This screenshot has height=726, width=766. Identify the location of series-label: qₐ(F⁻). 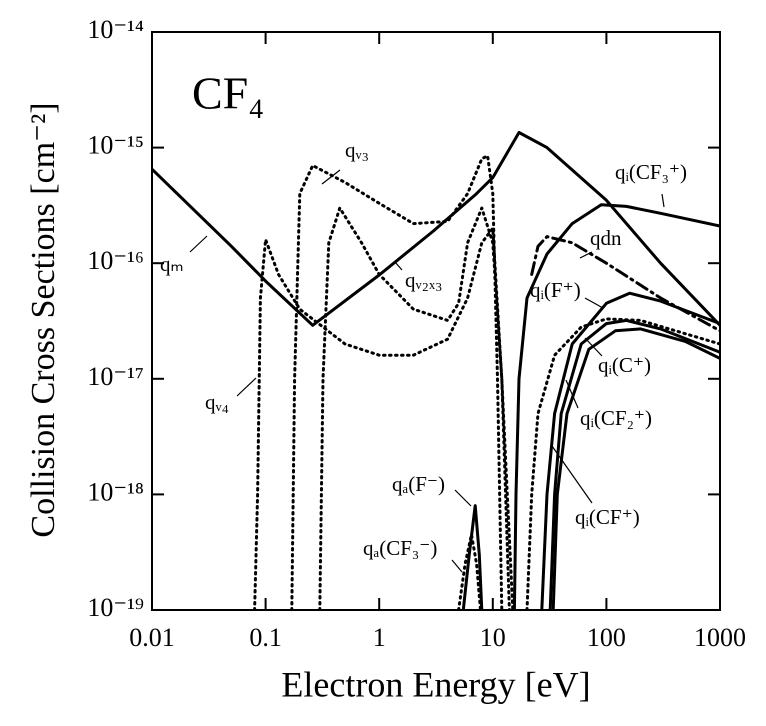
(418, 484).